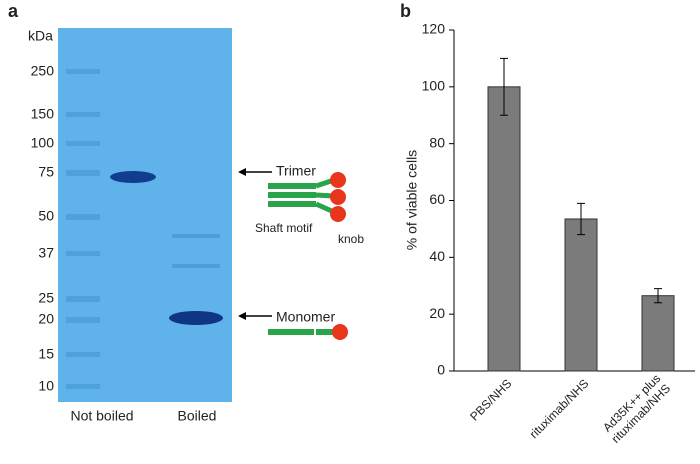 This screenshot has width=700, height=464. I want to click on monomer-band, so click(196, 318).